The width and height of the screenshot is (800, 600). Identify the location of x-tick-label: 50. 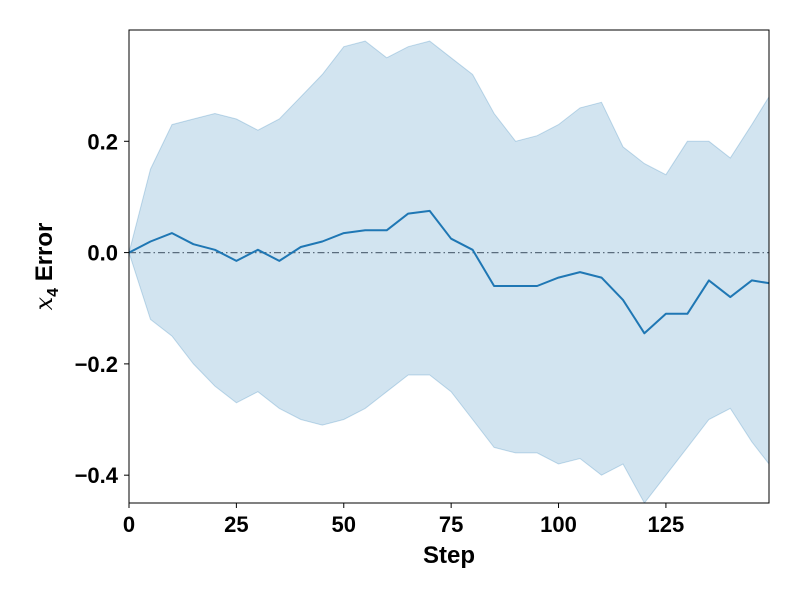
(344, 524).